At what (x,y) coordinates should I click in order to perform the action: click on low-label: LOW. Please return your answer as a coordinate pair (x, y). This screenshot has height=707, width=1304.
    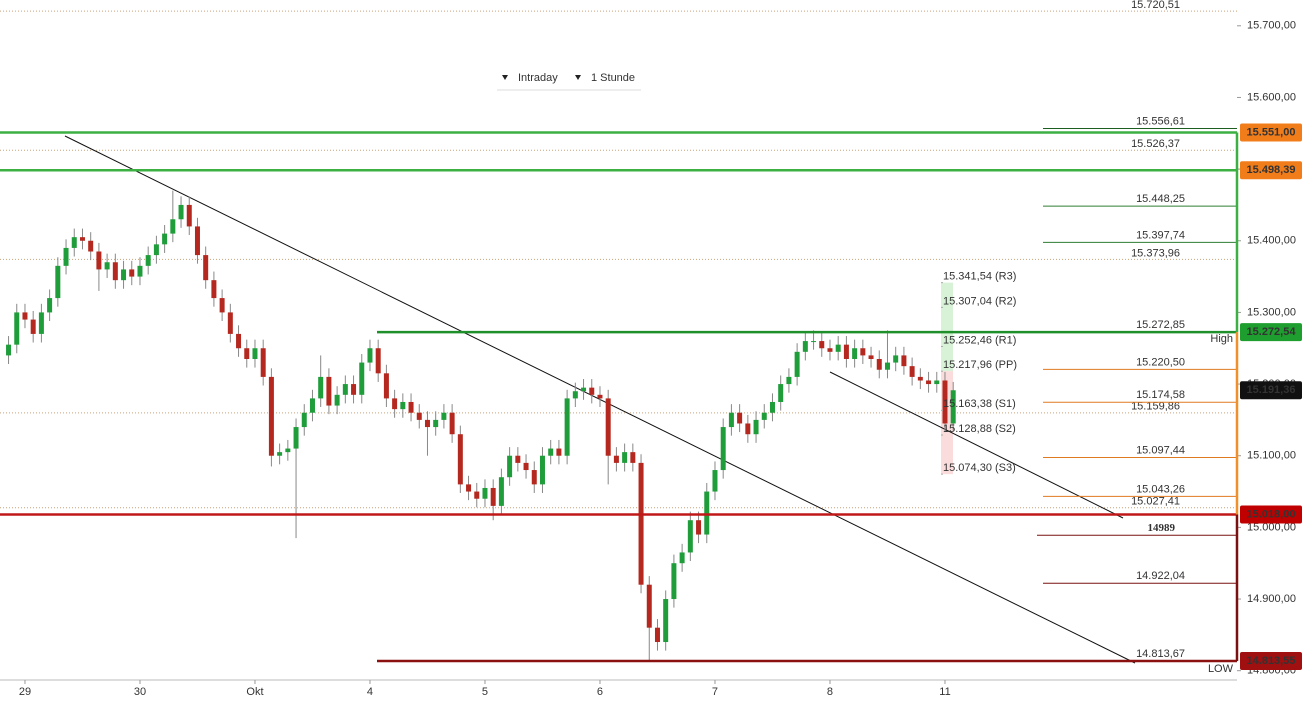
    Looking at the image, I should click on (1221, 669).